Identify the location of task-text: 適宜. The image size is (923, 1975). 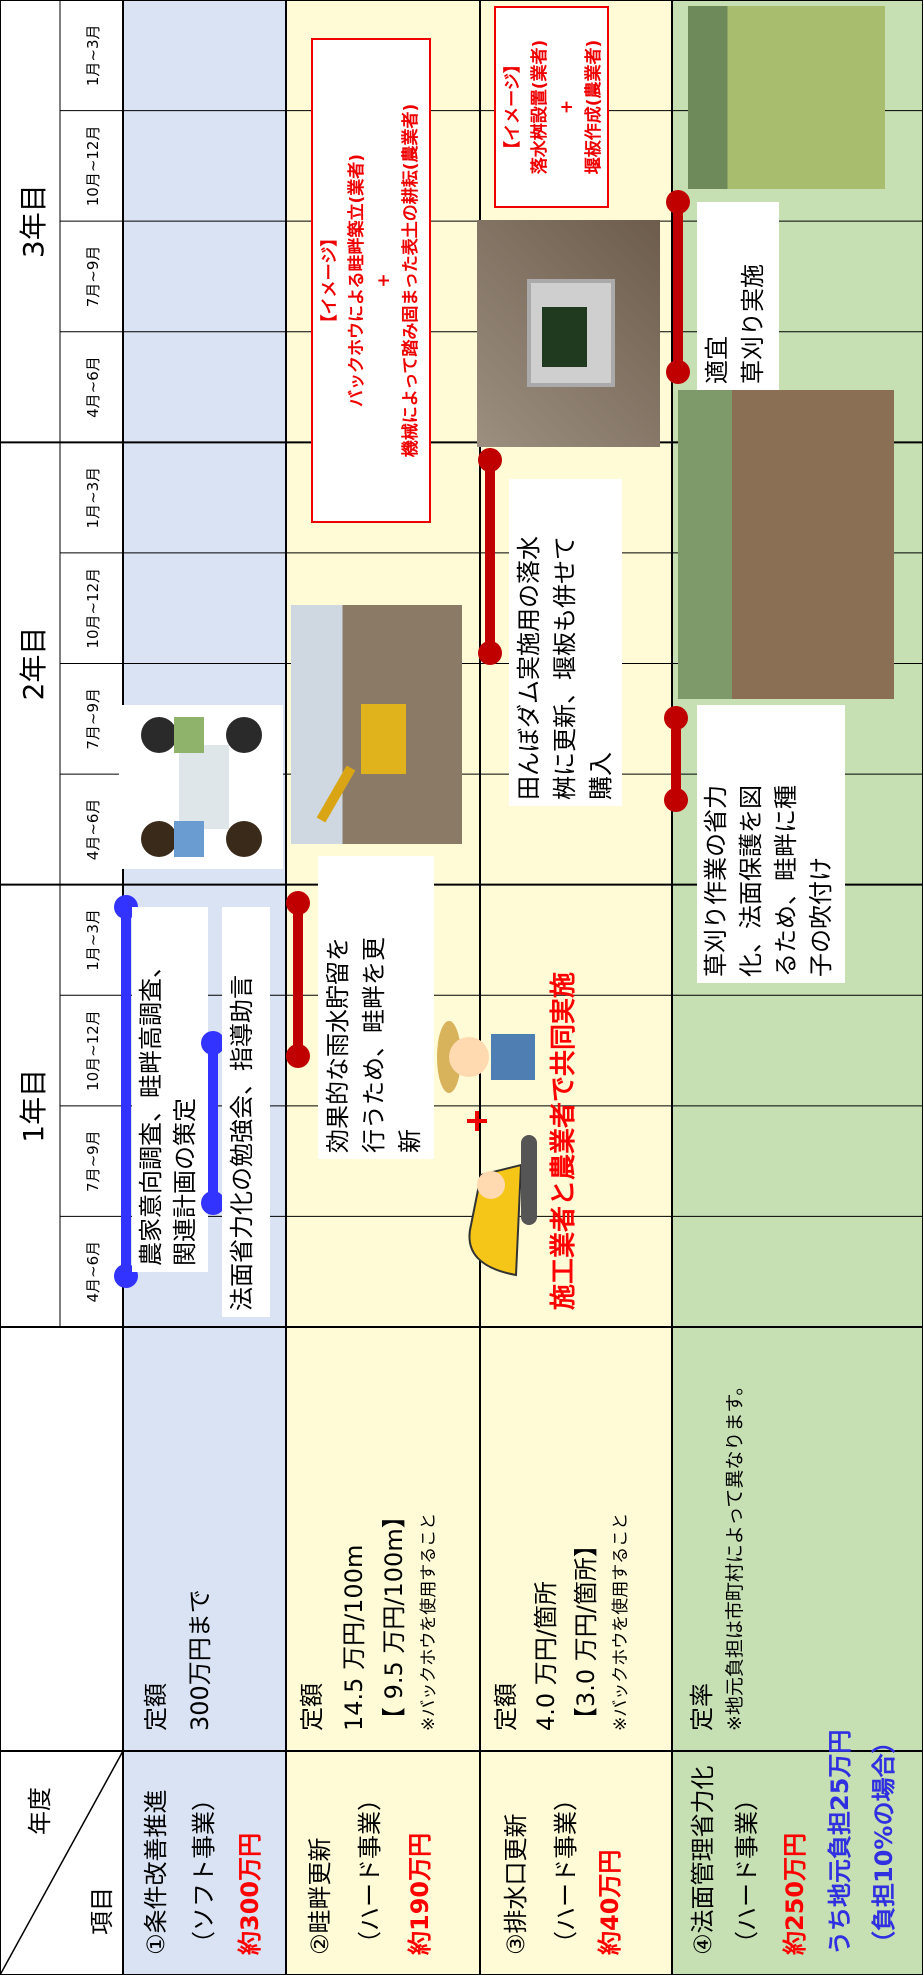
(717, 360).